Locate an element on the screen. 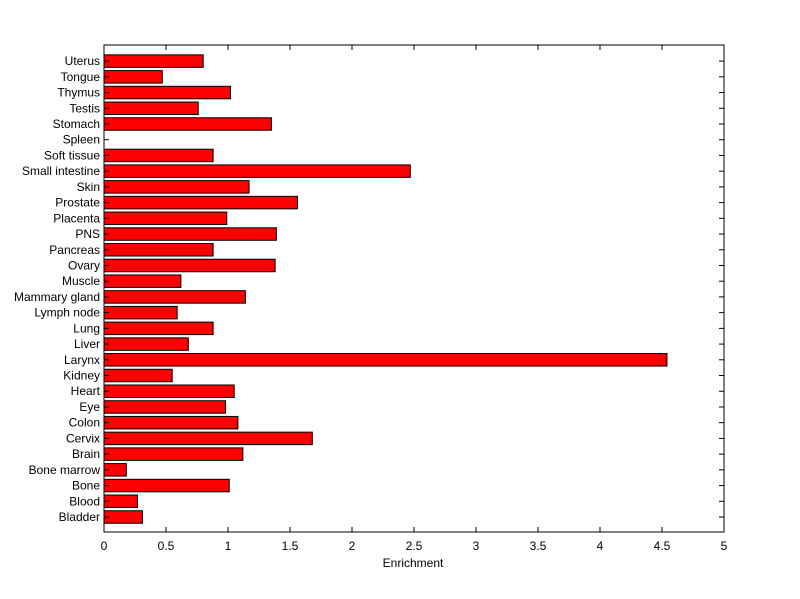 The height and width of the screenshot is (599, 800). bar-small-intestine is located at coordinates (257, 171).